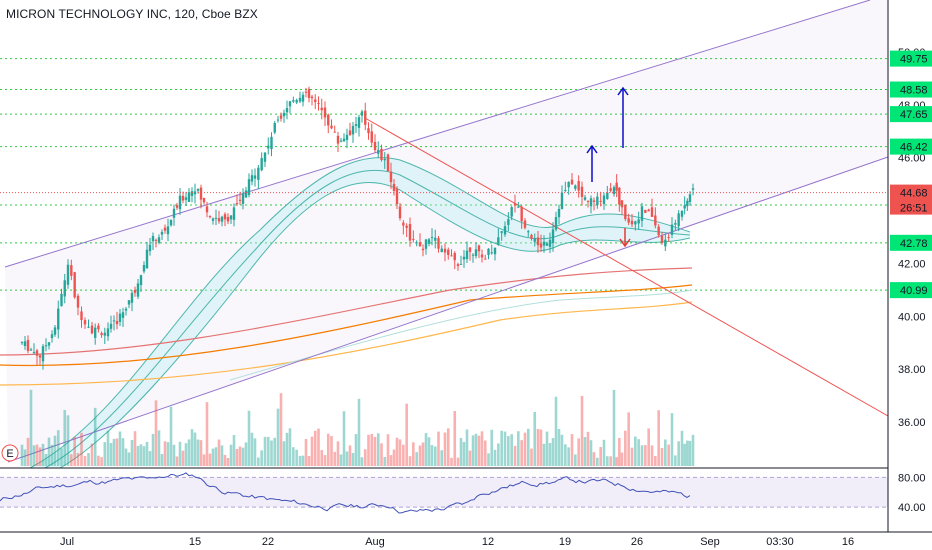  Describe the element at coordinates (10, 453) in the screenshot. I see `earnings-event-marker` at that location.